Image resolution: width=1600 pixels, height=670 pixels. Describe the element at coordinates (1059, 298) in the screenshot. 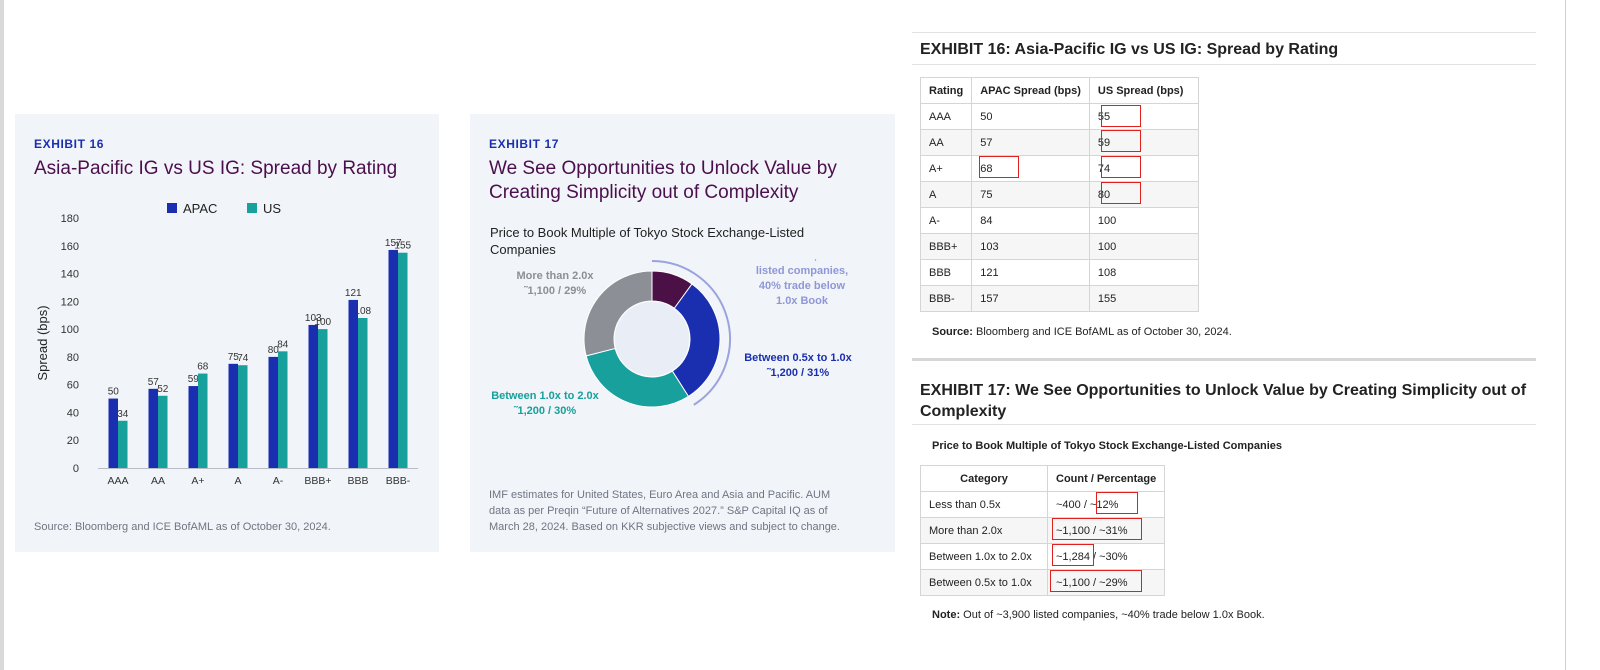

I see `table-row: BBB- 157 155` at that location.